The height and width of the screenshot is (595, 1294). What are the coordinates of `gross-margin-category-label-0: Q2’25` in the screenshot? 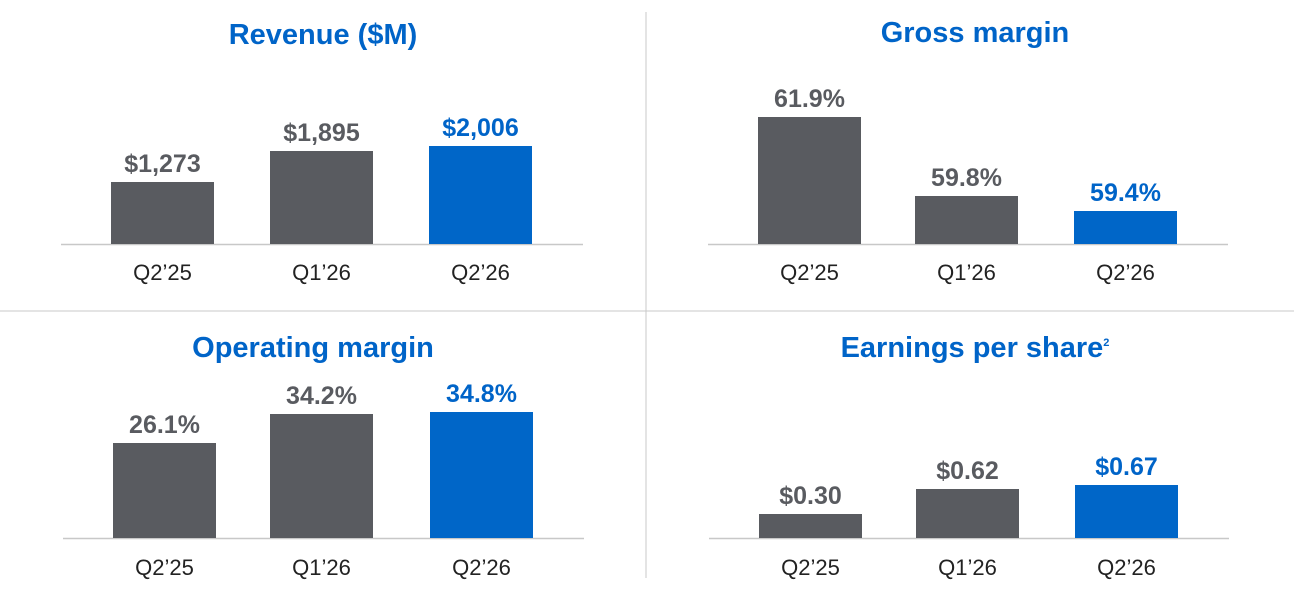 It's located at (809, 272).